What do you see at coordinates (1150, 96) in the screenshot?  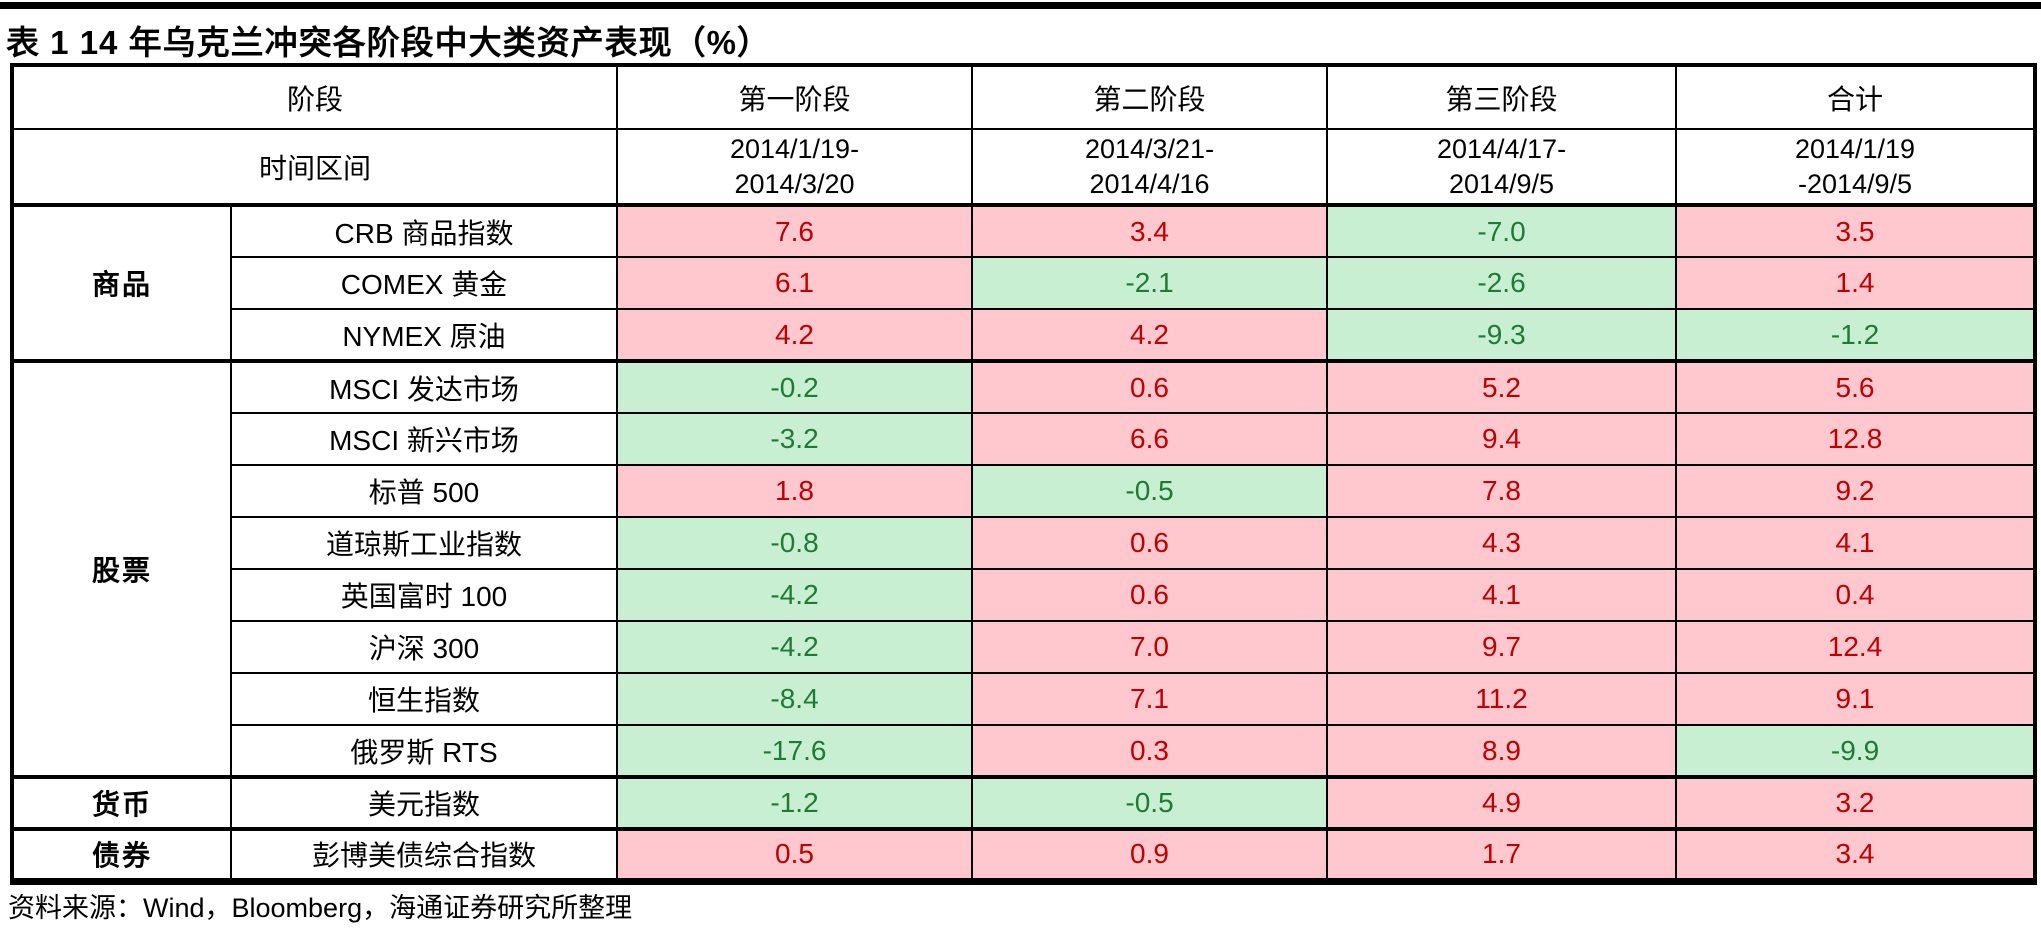 I see `stage-2-header: 第二阶段` at bounding box center [1150, 96].